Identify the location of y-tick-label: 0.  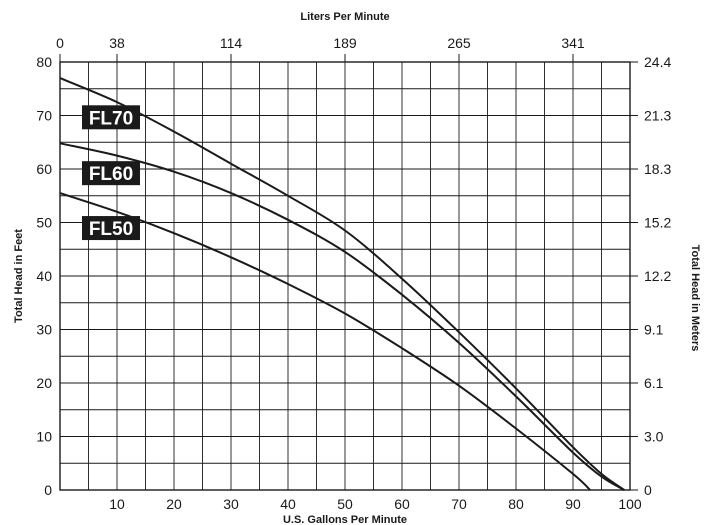
(48, 490).